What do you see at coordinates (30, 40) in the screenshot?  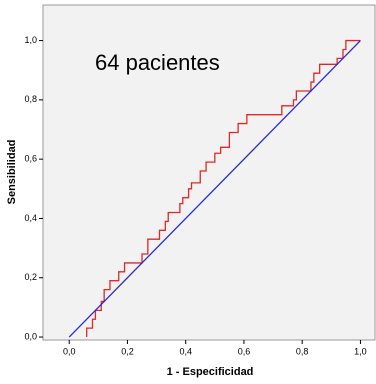 I see `y-tick-label: 1,0` at bounding box center [30, 40].